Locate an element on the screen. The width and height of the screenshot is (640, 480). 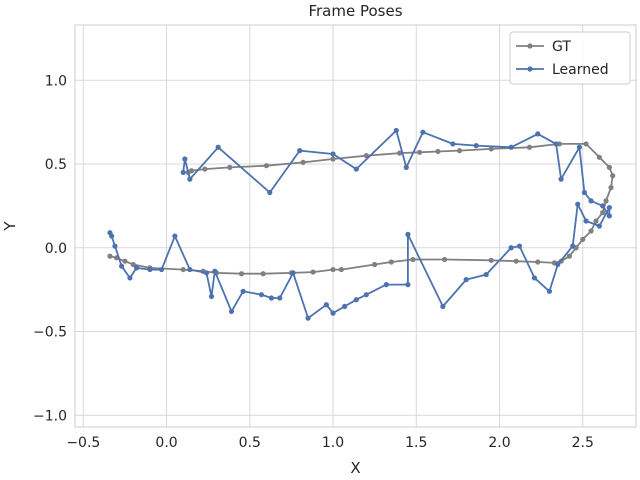
x-tick-label: 2.5 is located at coordinates (583, 443).